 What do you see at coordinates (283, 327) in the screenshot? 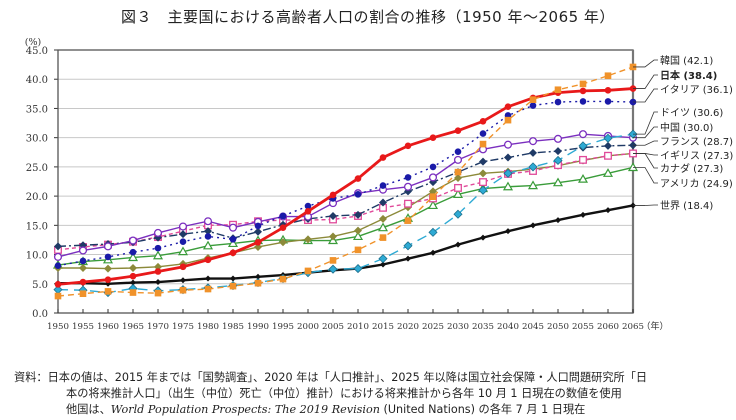
I see `x-tick-label: 1995` at bounding box center [283, 327].